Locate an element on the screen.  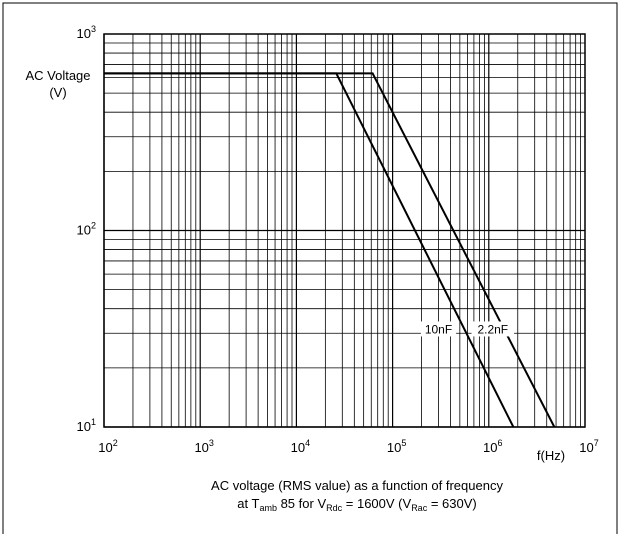
y-tick-labels: 10¹ 10² 10³ is located at coordinates (86, 229).